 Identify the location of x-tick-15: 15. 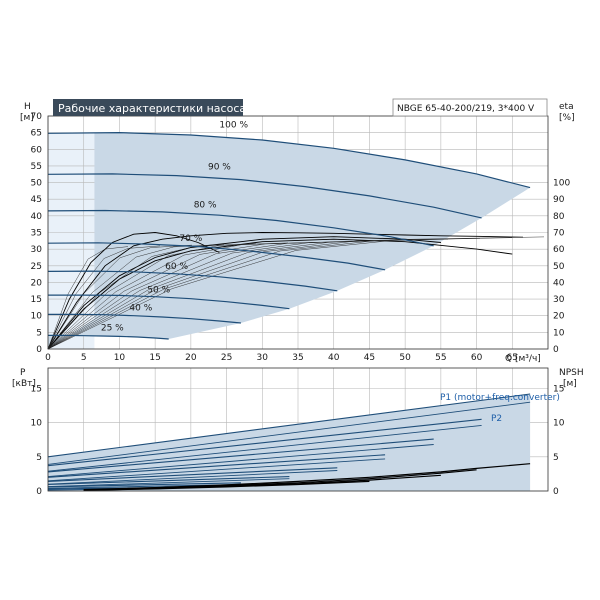
(154, 358).